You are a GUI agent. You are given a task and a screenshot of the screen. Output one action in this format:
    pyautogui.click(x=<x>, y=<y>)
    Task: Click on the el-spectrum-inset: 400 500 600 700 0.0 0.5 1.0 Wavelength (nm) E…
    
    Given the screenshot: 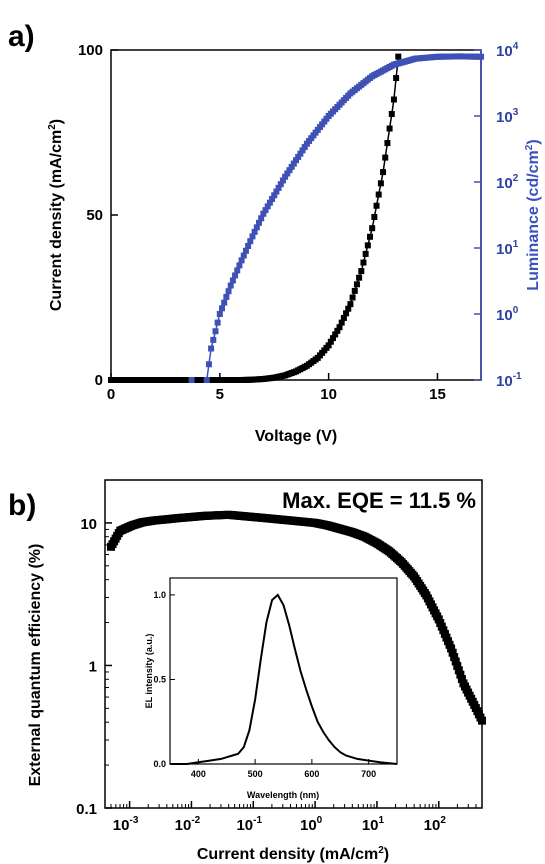 What is the action you would take?
    pyautogui.click(x=271, y=688)
    